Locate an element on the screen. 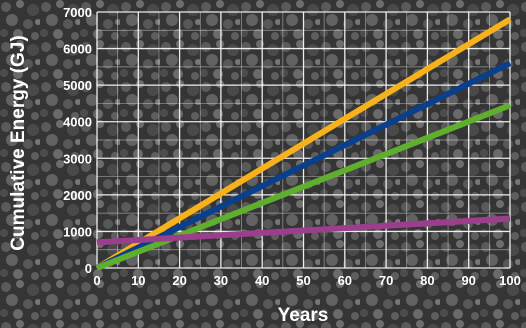 The width and height of the screenshot is (526, 328). y-tick-label: 1000 is located at coordinates (77, 231).